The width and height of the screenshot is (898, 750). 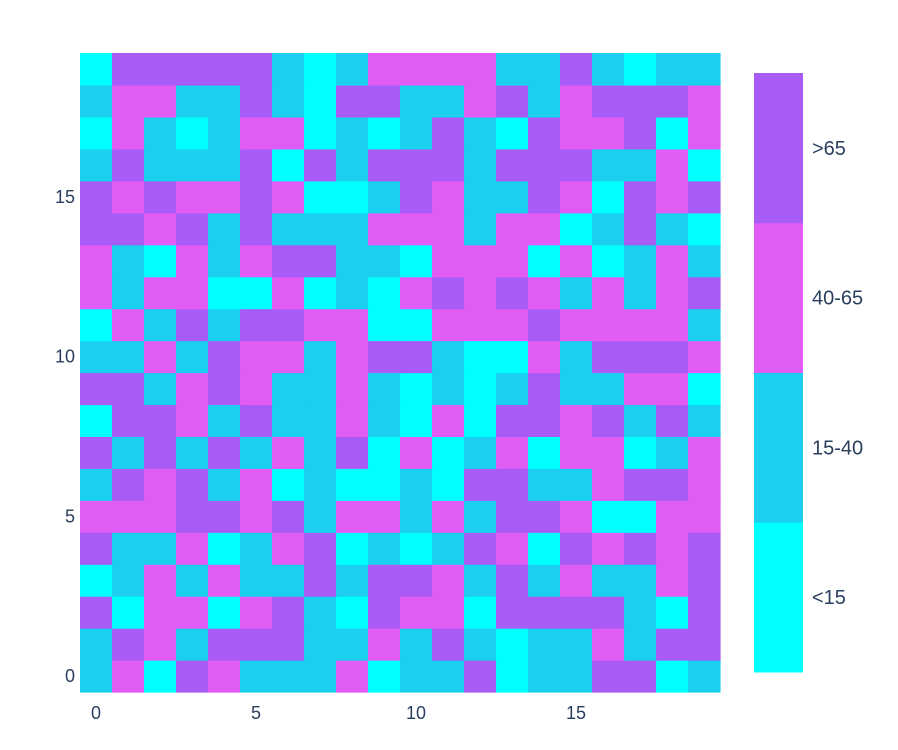 I want to click on x-tick-label: 5, so click(x=256, y=713).